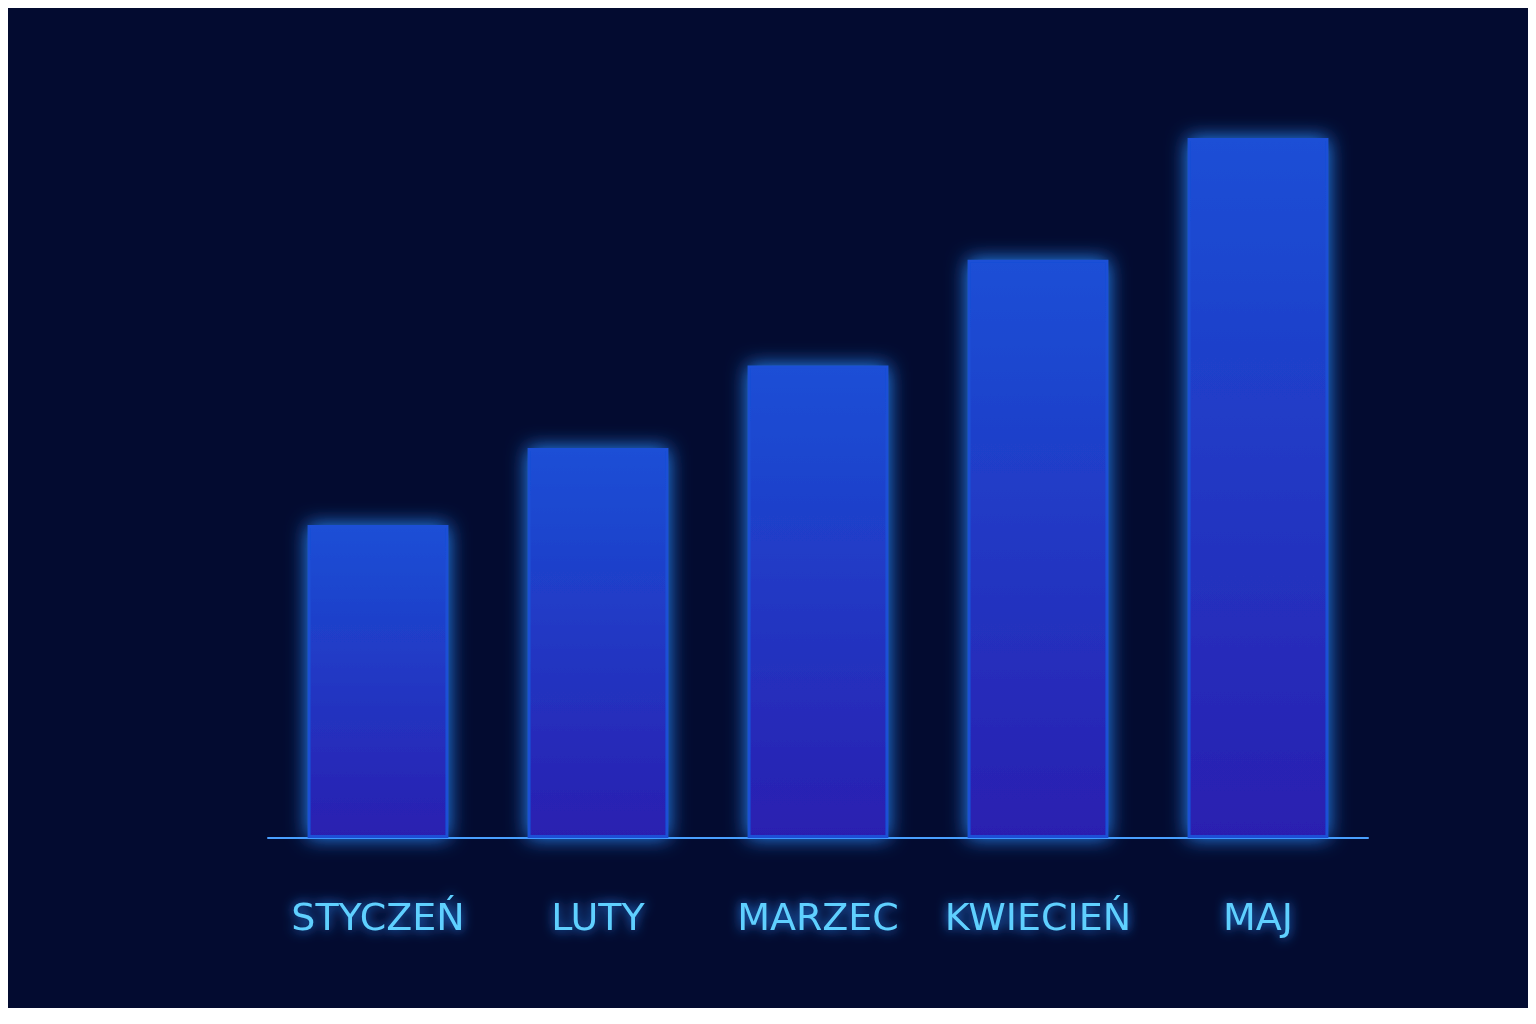  What do you see at coordinates (598, 917) in the screenshot?
I see `x-tick-label: LUTY` at bounding box center [598, 917].